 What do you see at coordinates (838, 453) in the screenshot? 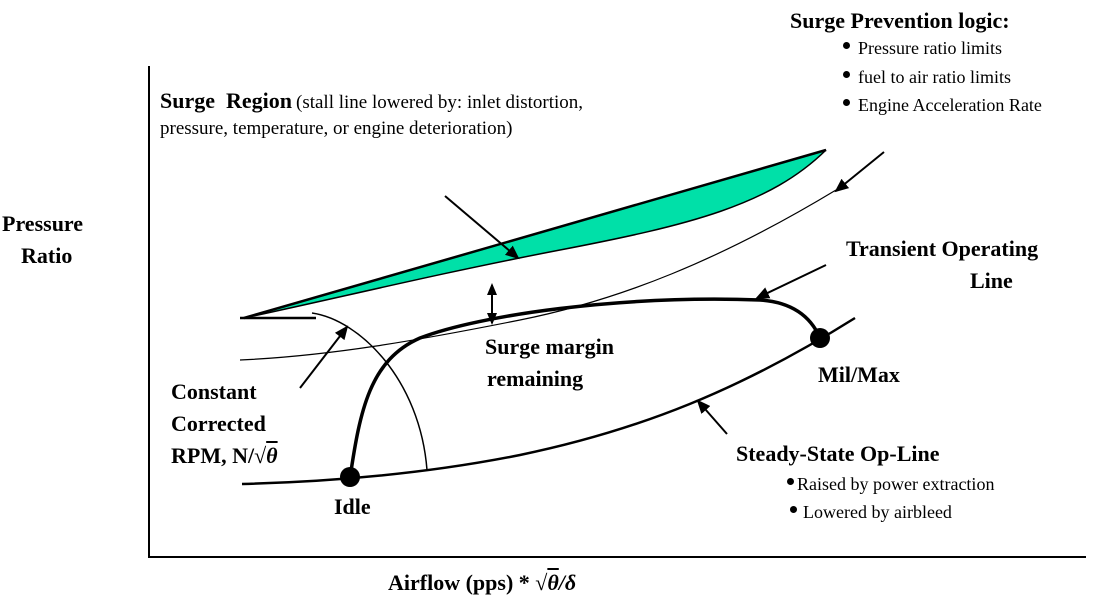
I see `steady-state-title: Steady-State Op-Line` at bounding box center [838, 453].